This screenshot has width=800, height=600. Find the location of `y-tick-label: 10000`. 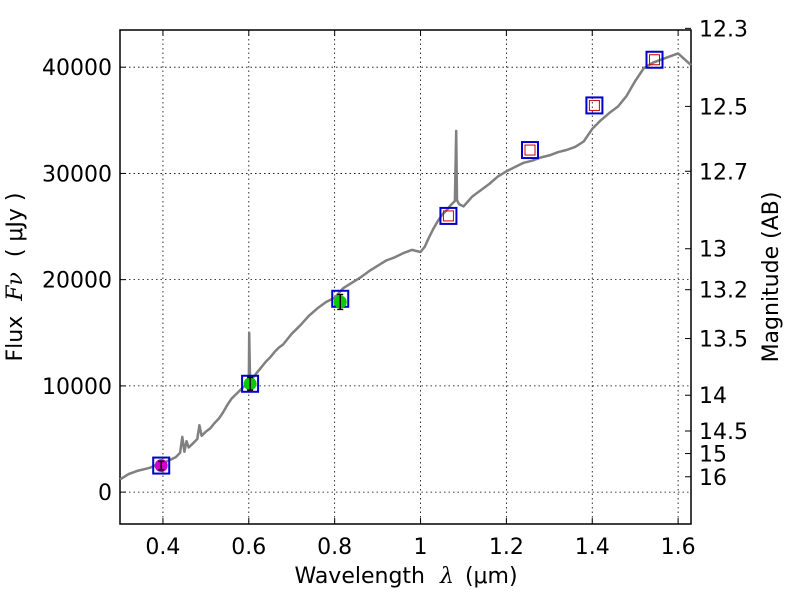

y-tick-label: 10000 is located at coordinates (77, 387).